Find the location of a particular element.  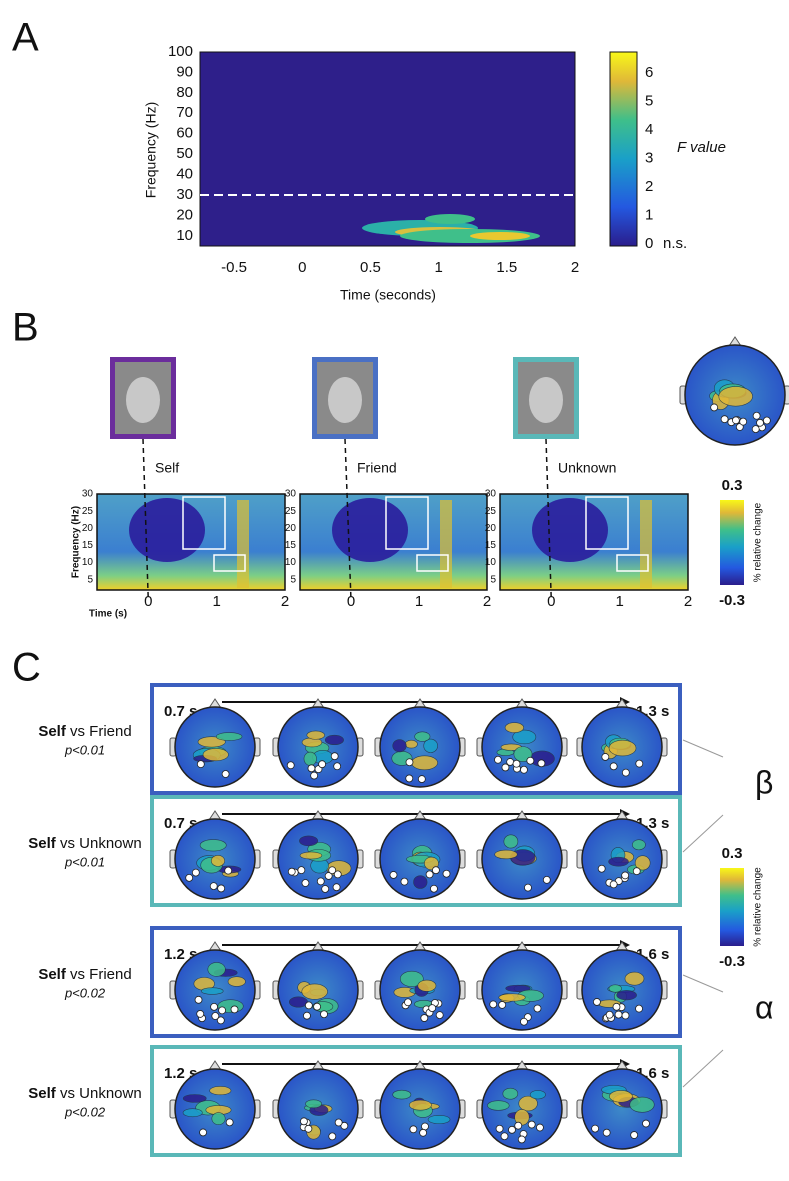

condition-label: Unknown is located at coordinates (587, 468).